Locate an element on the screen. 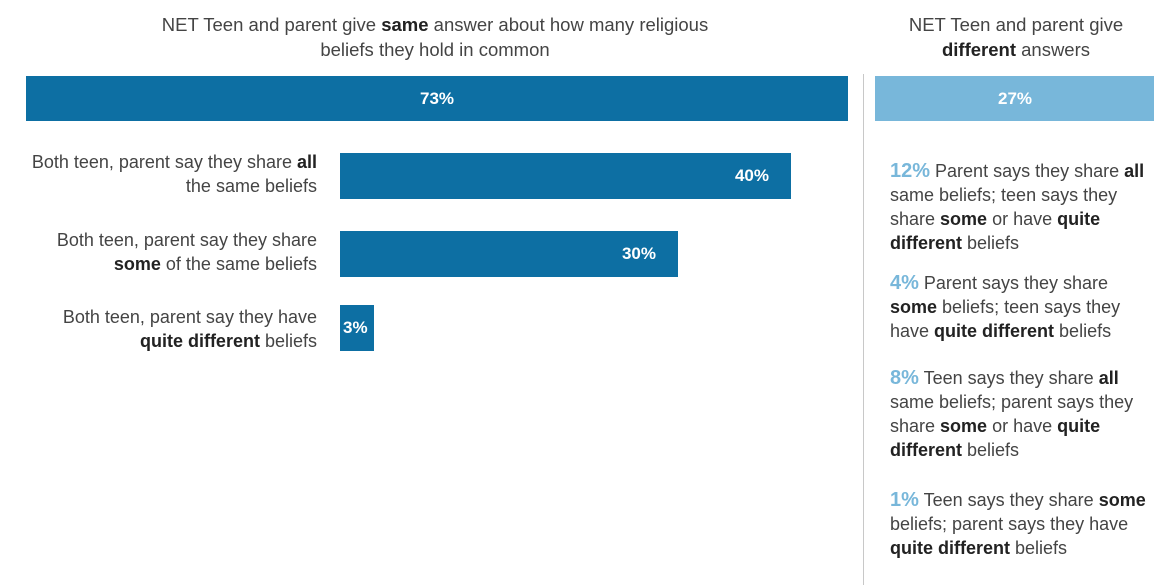 The height and width of the screenshot is (585, 1154). bar-quite-different: 3% is located at coordinates (357, 328).